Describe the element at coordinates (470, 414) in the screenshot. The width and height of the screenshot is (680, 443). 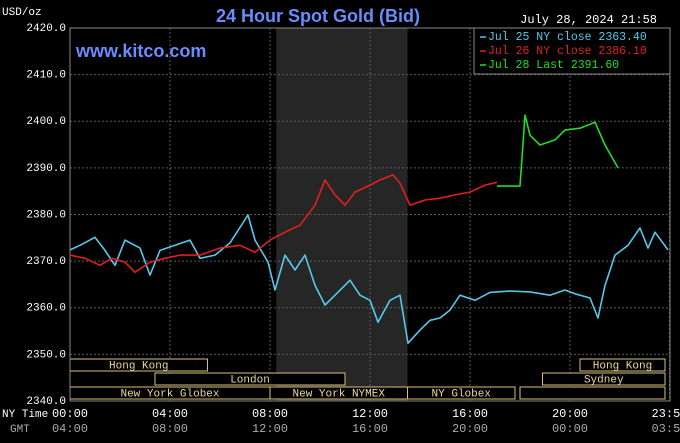
I see `x-tick-label: 16:00` at that location.